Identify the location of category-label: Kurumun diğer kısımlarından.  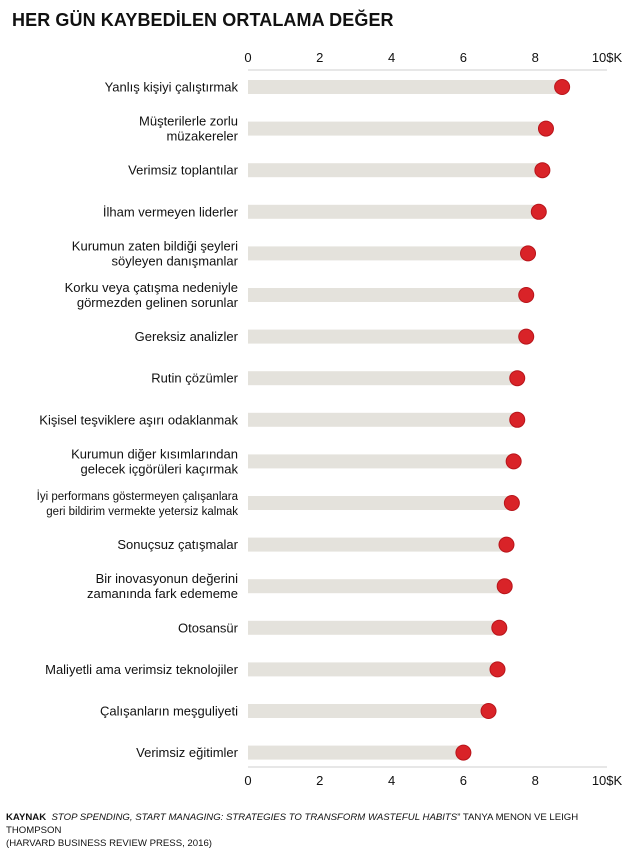
(154, 453).